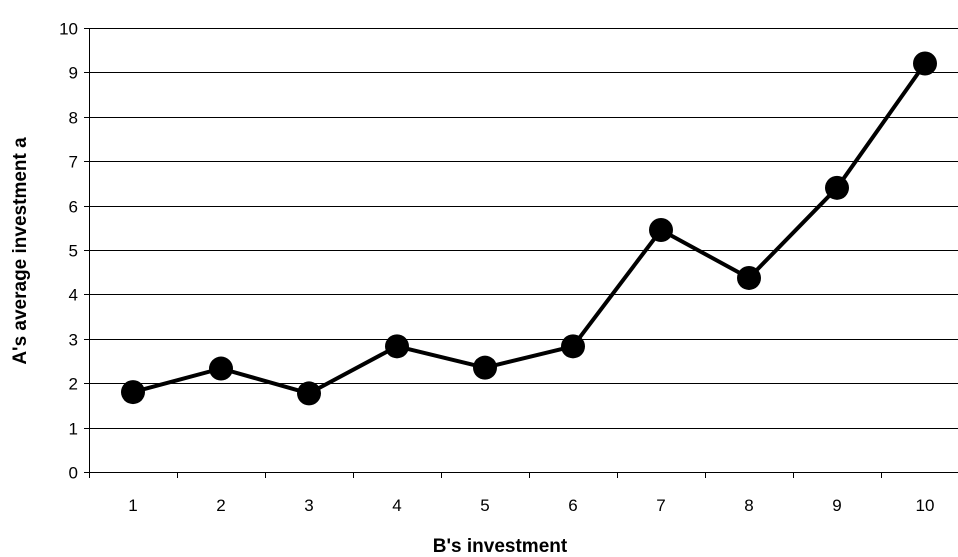 This screenshot has width=958, height=557. What do you see at coordinates (132, 505) in the screenshot?
I see `x-tick-label: 1` at bounding box center [132, 505].